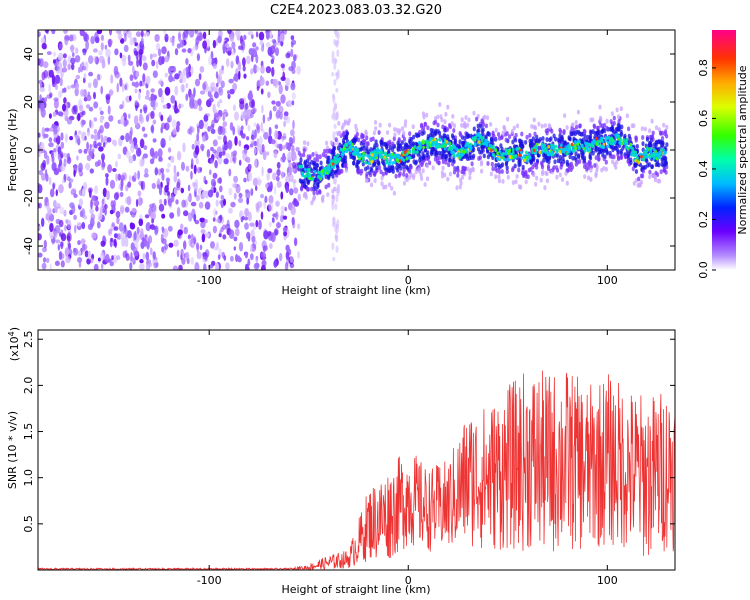 The image size is (750, 600). Describe the element at coordinates (28, 432) in the screenshot. I see `y-tick-label: 1.5` at that location.